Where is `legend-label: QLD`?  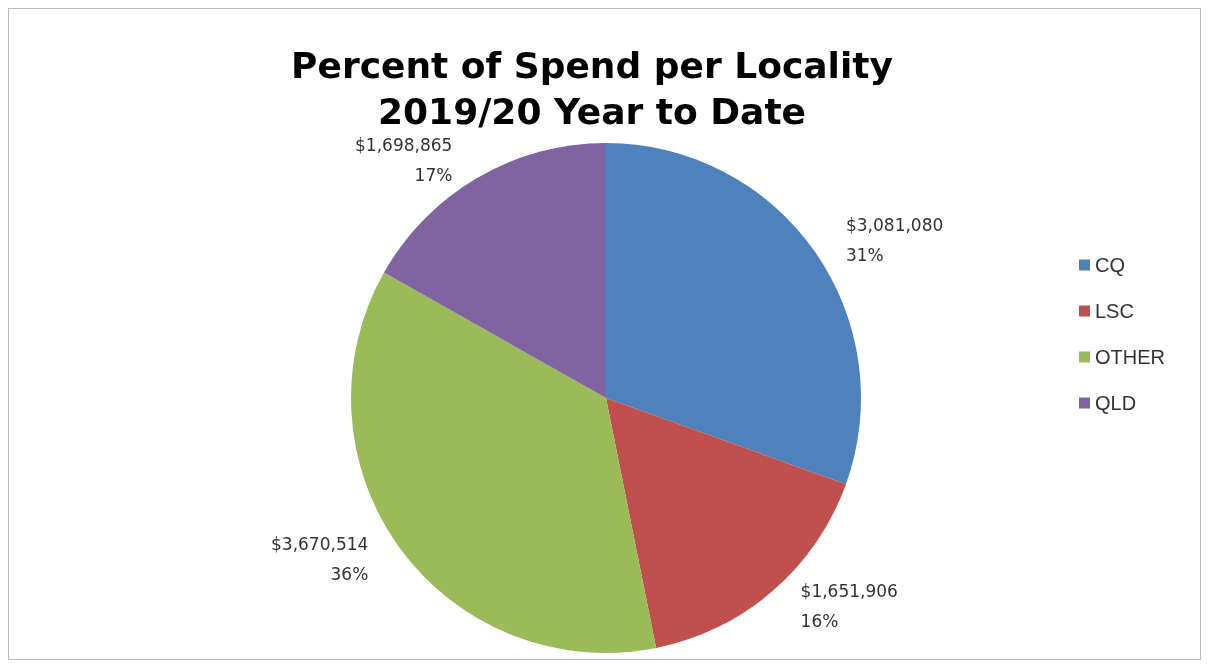 legend-label: QLD is located at coordinates (1116, 403).